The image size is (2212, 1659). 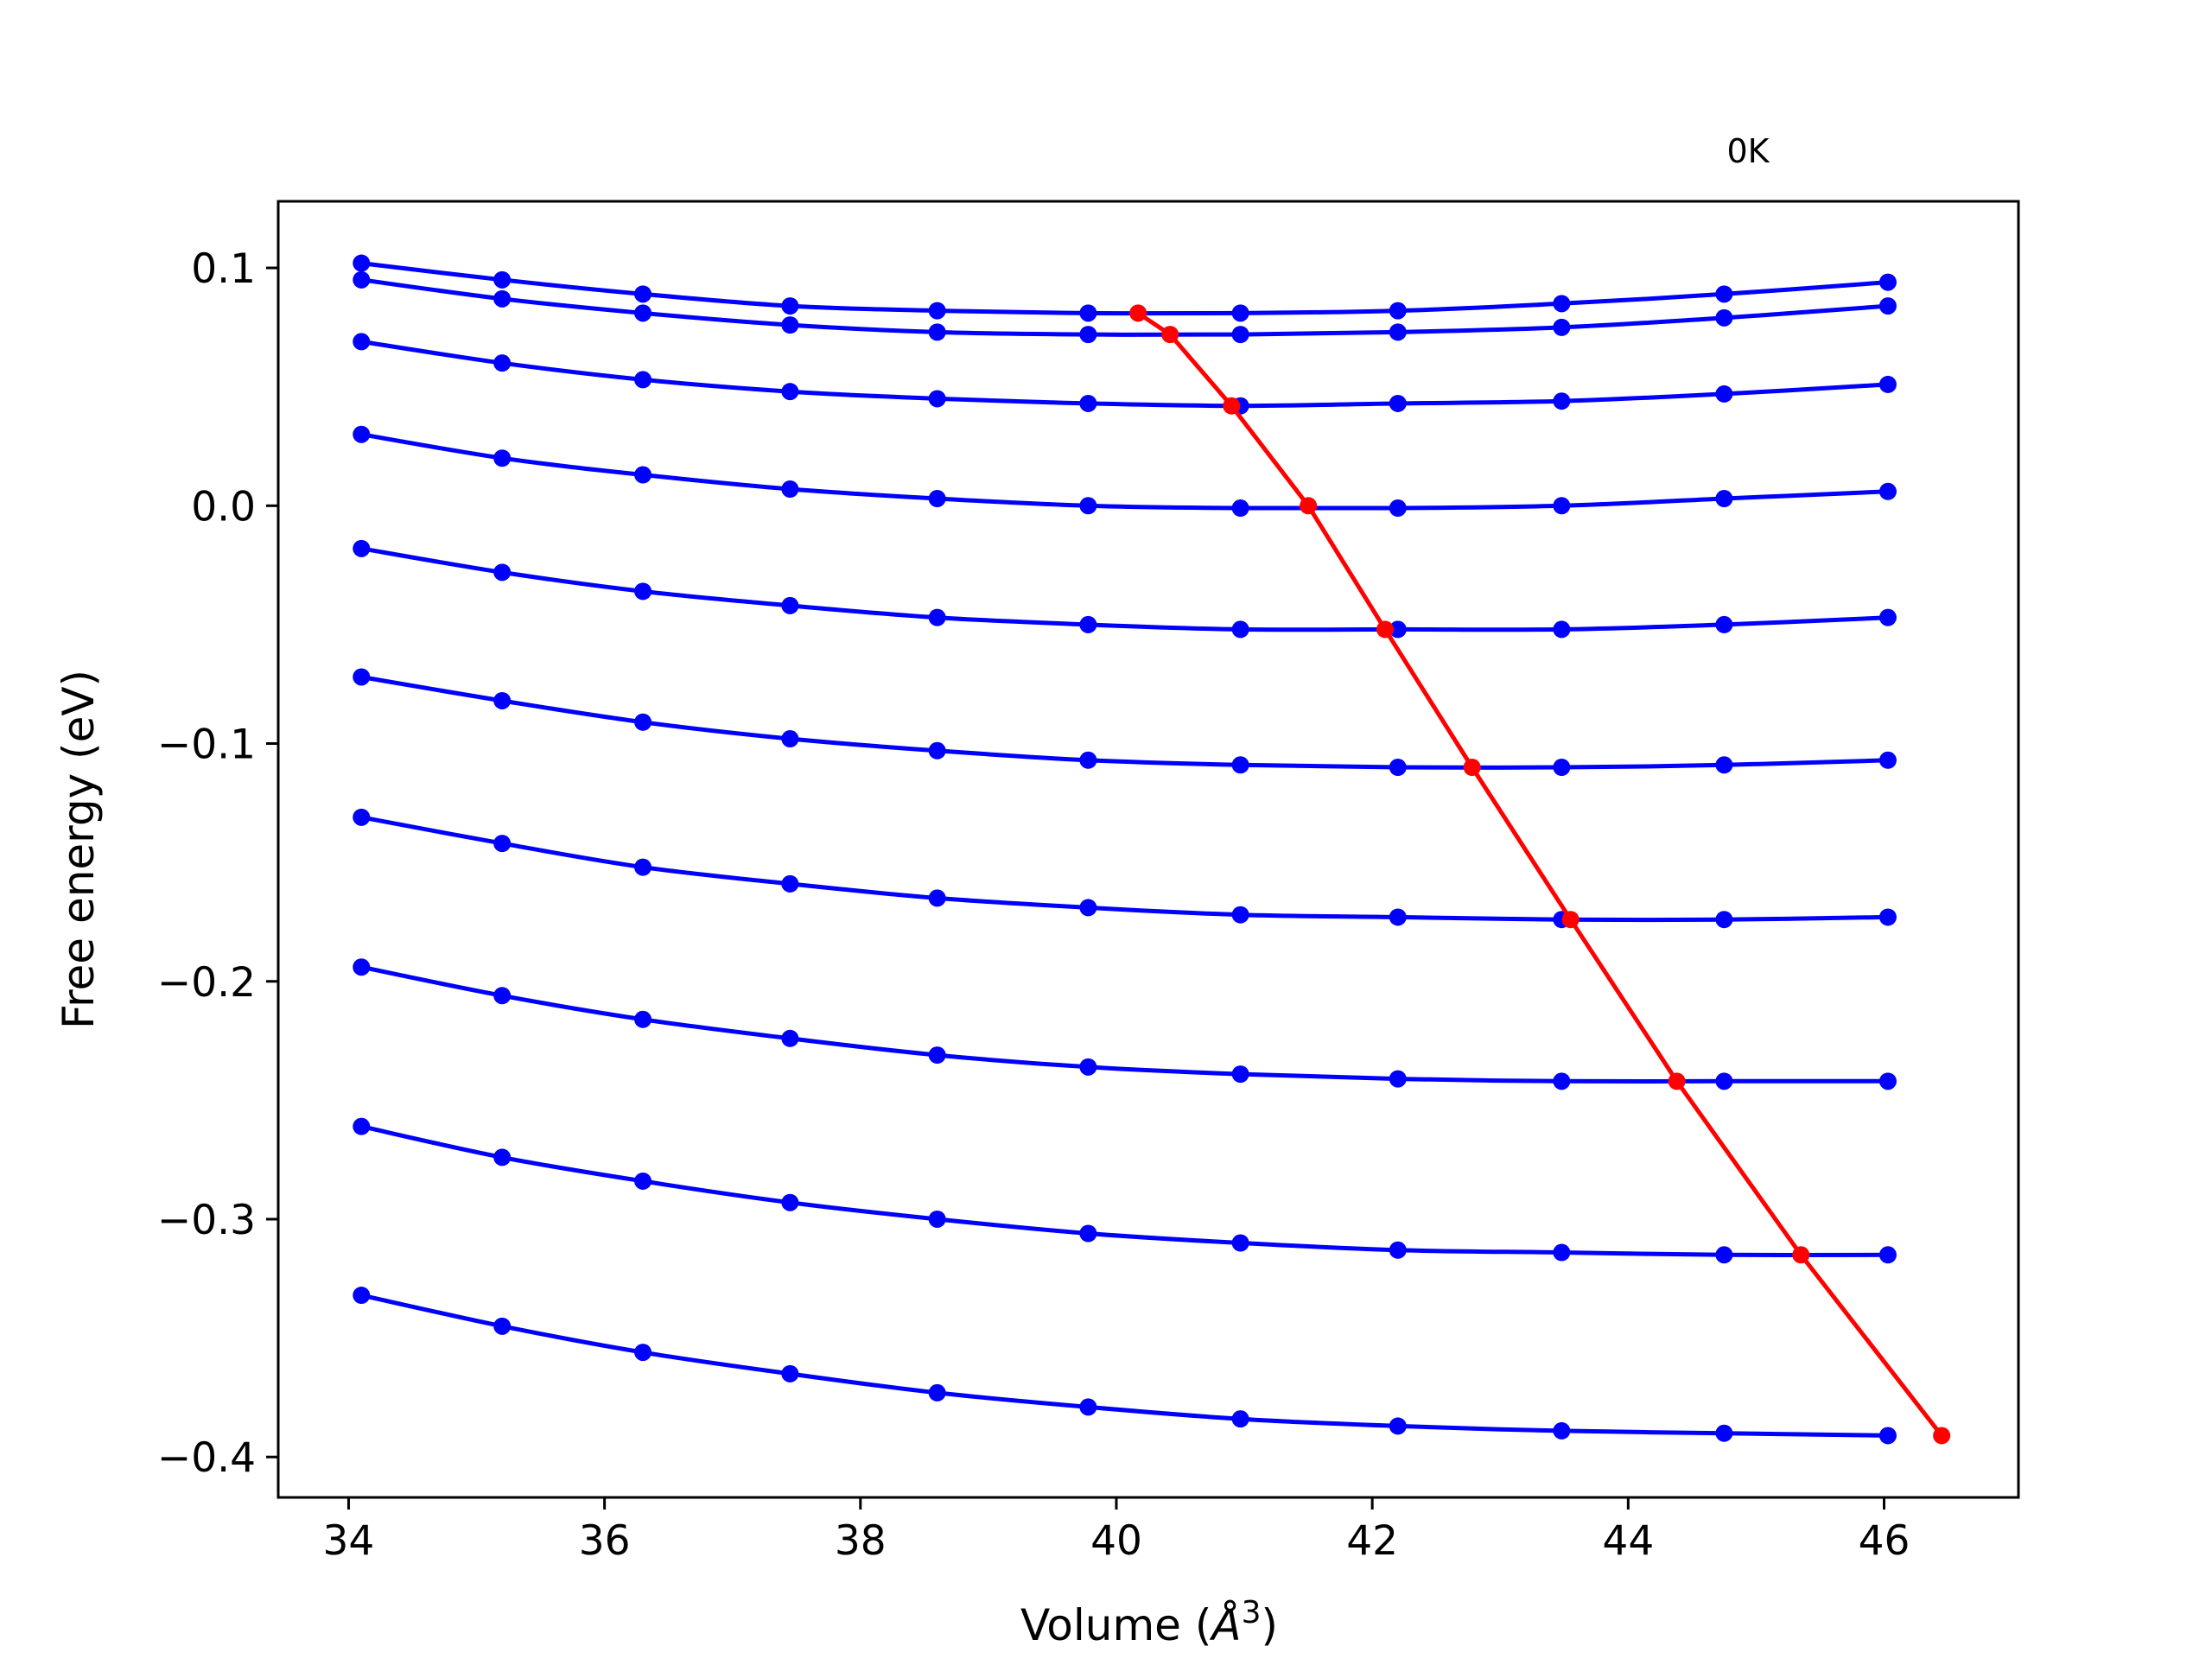 What do you see at coordinates (206, 1458) in the screenshot?
I see `y-tick-label: −0.4` at bounding box center [206, 1458].